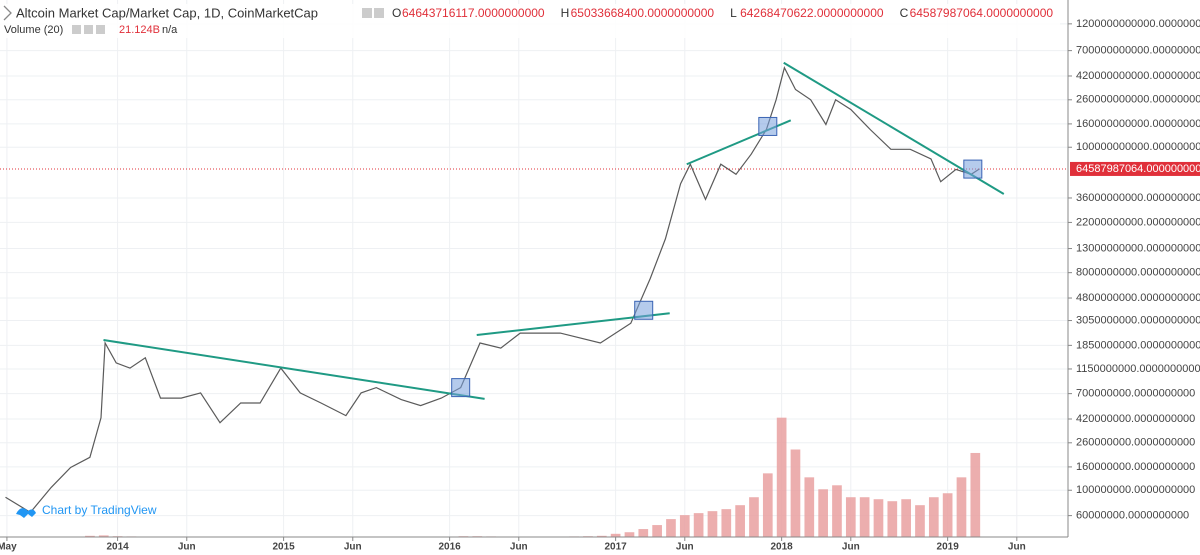 The width and height of the screenshot is (1200, 555). What do you see at coordinates (1138, 298) in the screenshot?
I see `y-tick-label: 4800000000.0000000000` at bounding box center [1138, 298].